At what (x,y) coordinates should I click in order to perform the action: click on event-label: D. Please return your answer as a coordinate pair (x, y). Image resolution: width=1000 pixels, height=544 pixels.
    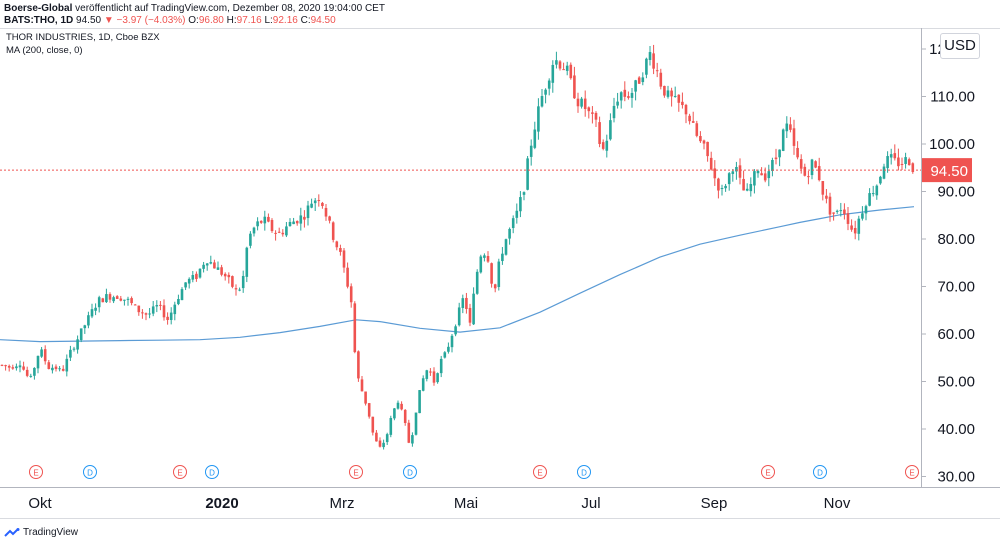
    Looking at the image, I should click on (212, 473).